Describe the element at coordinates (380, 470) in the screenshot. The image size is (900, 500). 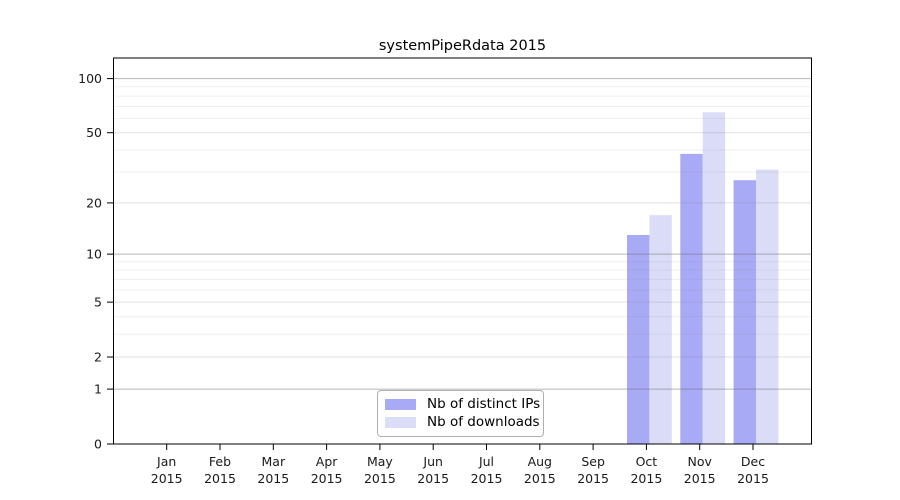
I see `x-tick-label: May 2015` at that location.